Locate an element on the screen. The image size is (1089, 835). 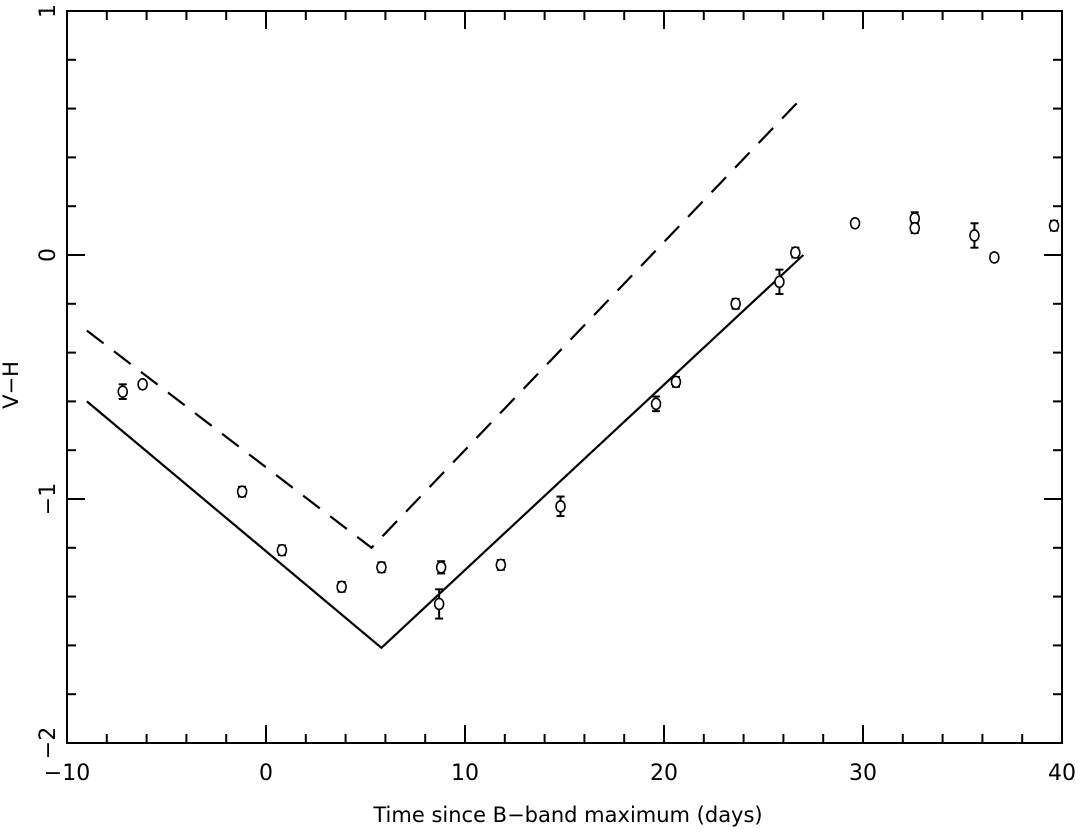
y-tick-label: −1 is located at coordinates (48, 499).